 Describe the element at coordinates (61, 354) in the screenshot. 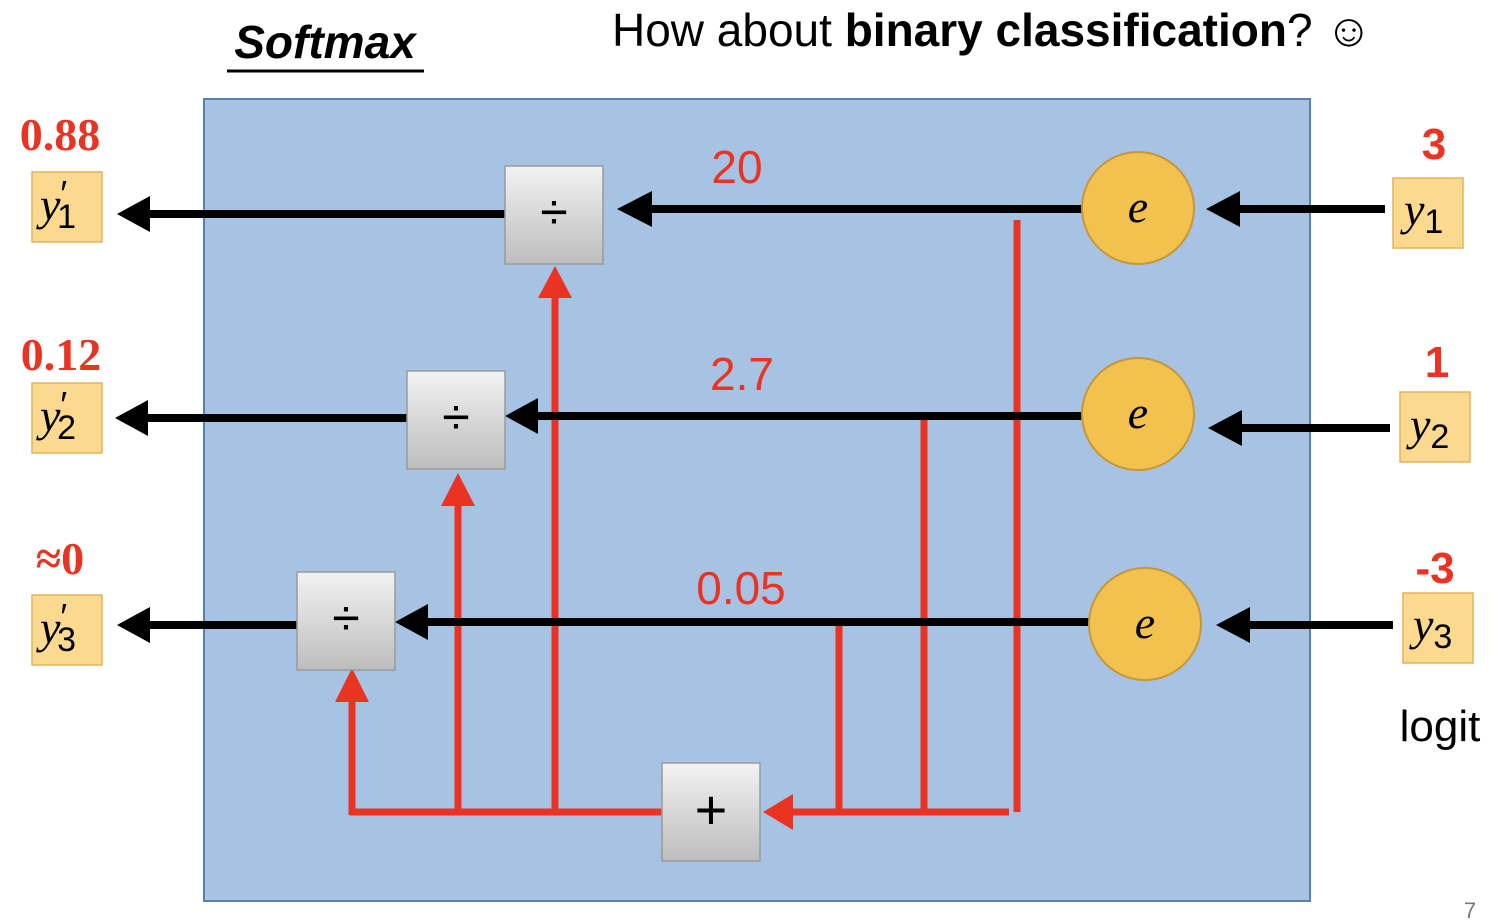

I see `prob-value-2: 0.12` at that location.